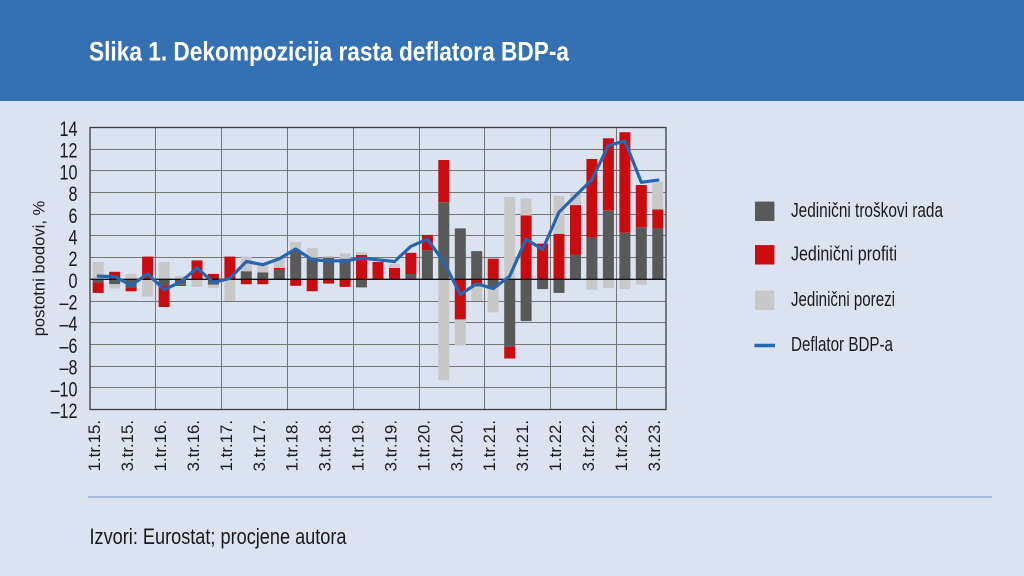 The image size is (1024, 576). Describe the element at coordinates (292, 445) in the screenshot. I see `svg-text: 1.tr.18.` at that location.